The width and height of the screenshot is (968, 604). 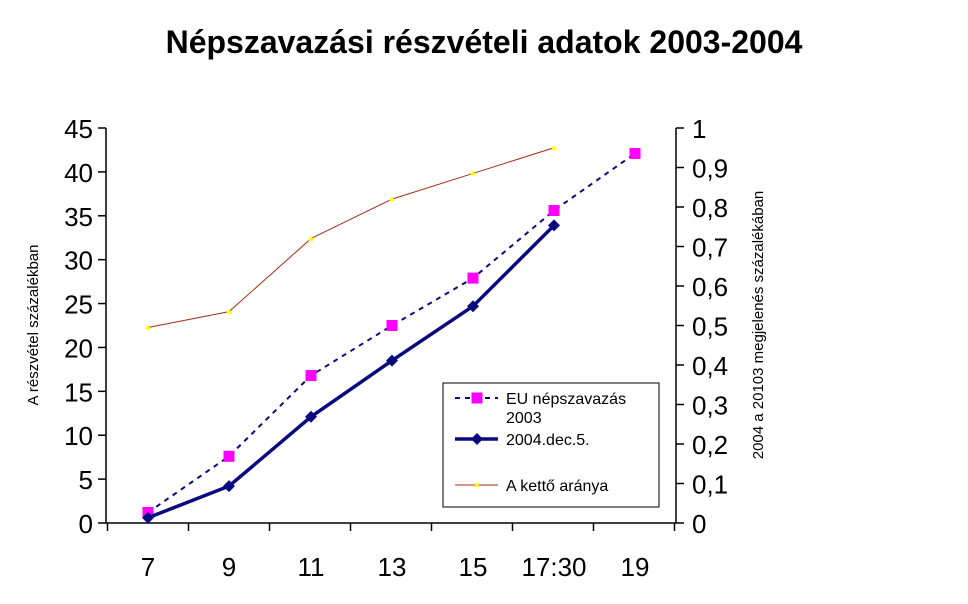 I want to click on y2-tick-label: 0,8, so click(x=710, y=208).